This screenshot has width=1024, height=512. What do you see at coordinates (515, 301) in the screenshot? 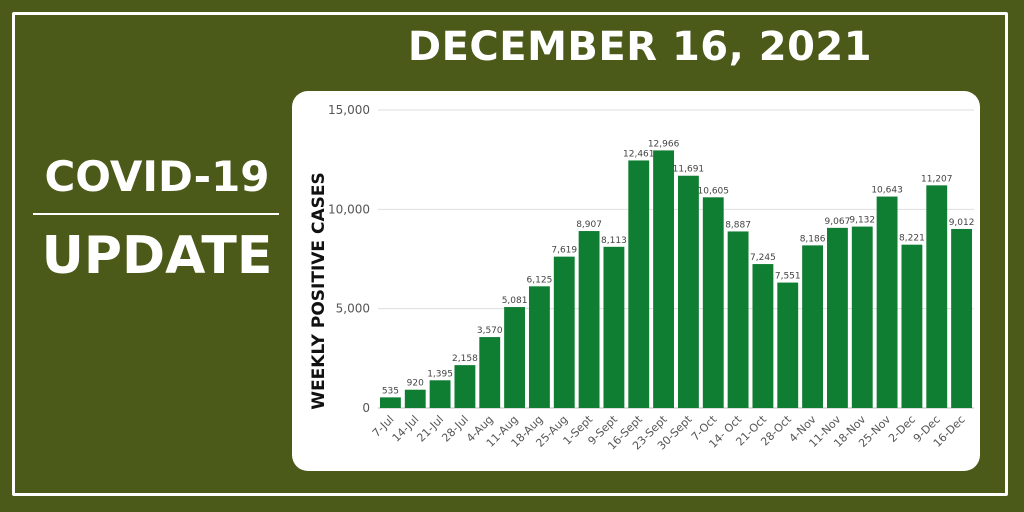
I see `data-label: 5,081` at bounding box center [515, 301].